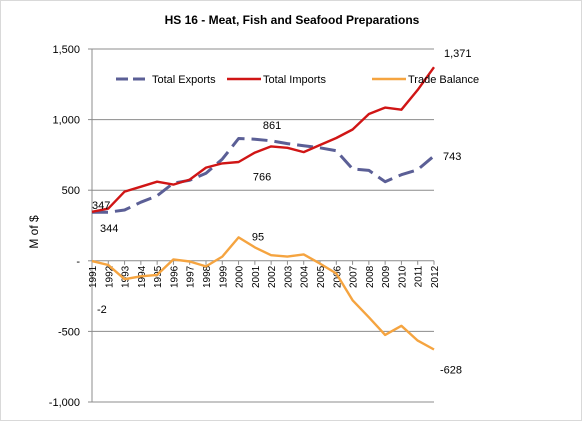  What do you see at coordinates (272, 276) in the screenshot?
I see `x-tick-label: 2002` at bounding box center [272, 276].